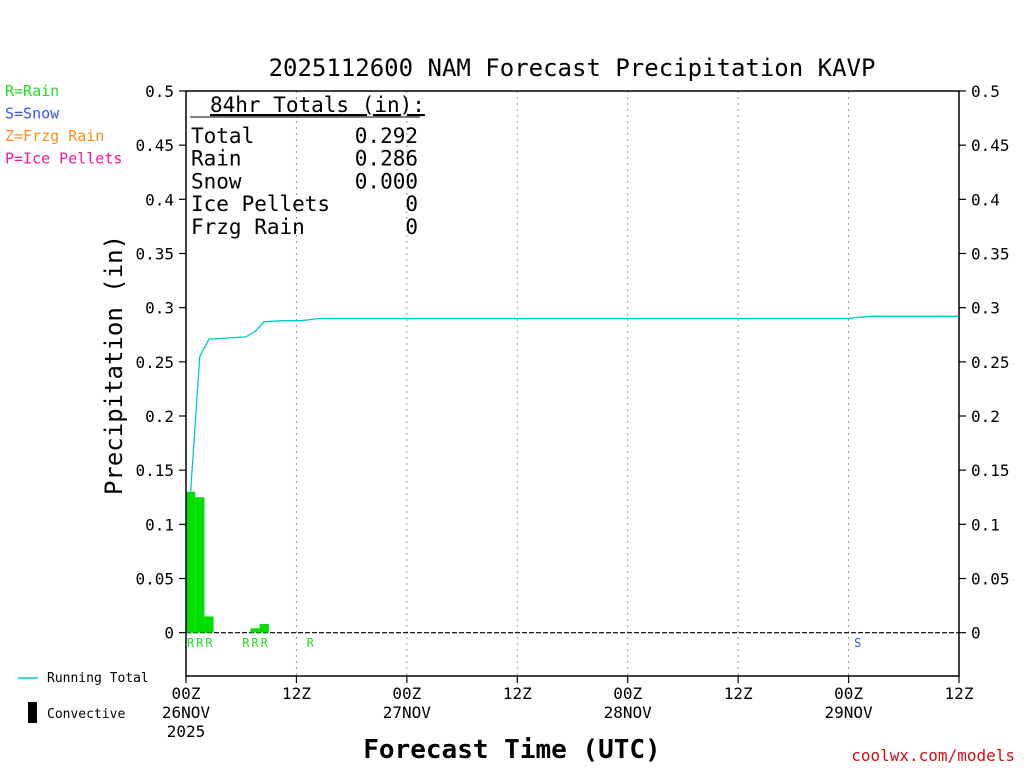 The height and width of the screenshot is (768, 1024). What do you see at coordinates (985, 199) in the screenshot?
I see `y-tick-label-right: 0.4` at bounding box center [985, 199].